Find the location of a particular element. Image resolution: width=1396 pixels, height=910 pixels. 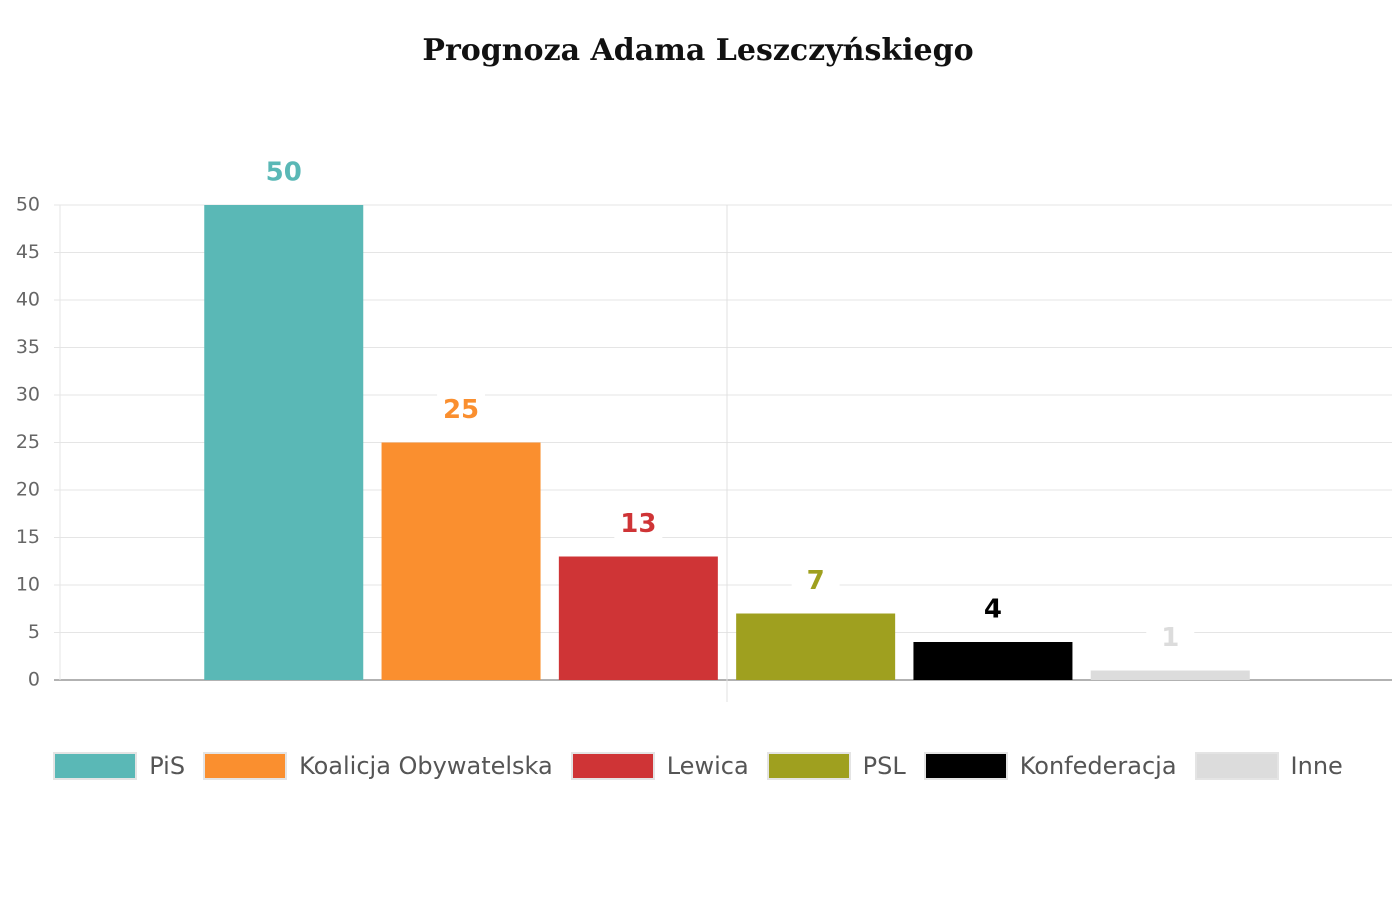

value-label: 50 is located at coordinates (284, 173).